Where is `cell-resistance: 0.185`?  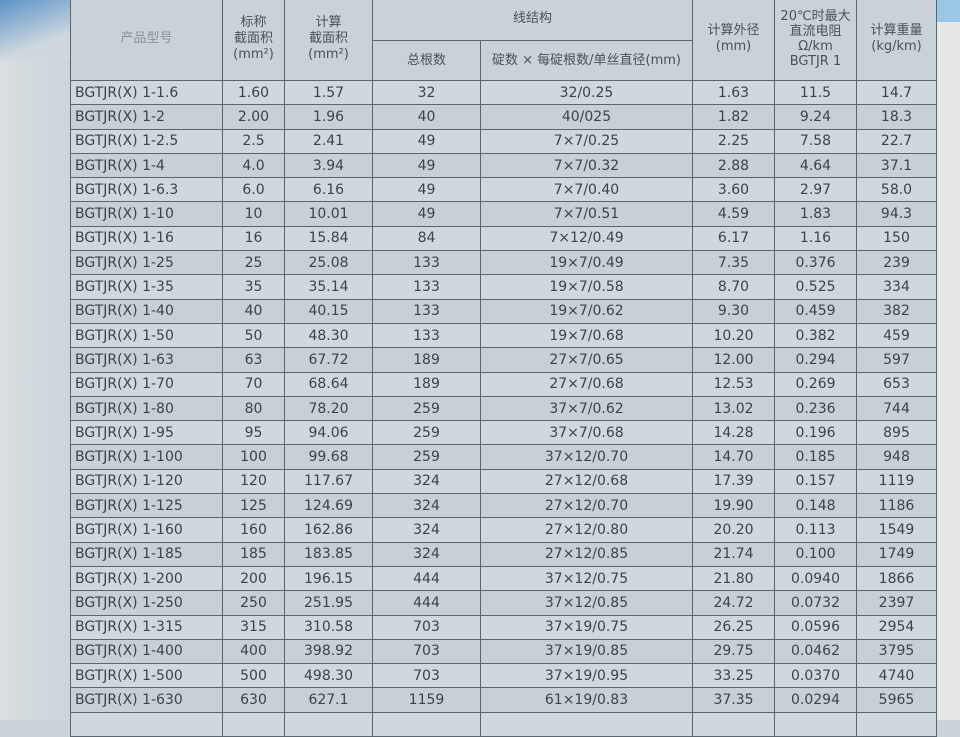 cell-resistance: 0.185 is located at coordinates (815, 457).